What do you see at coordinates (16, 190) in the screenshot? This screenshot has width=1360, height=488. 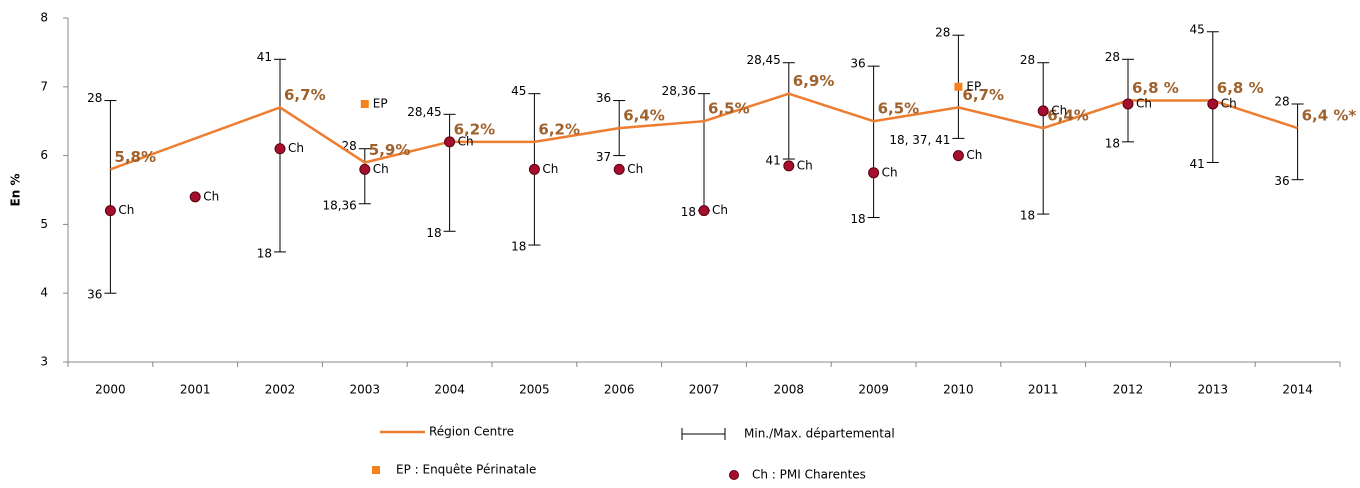 I see `y-axis-label: En %` at bounding box center [16, 190].